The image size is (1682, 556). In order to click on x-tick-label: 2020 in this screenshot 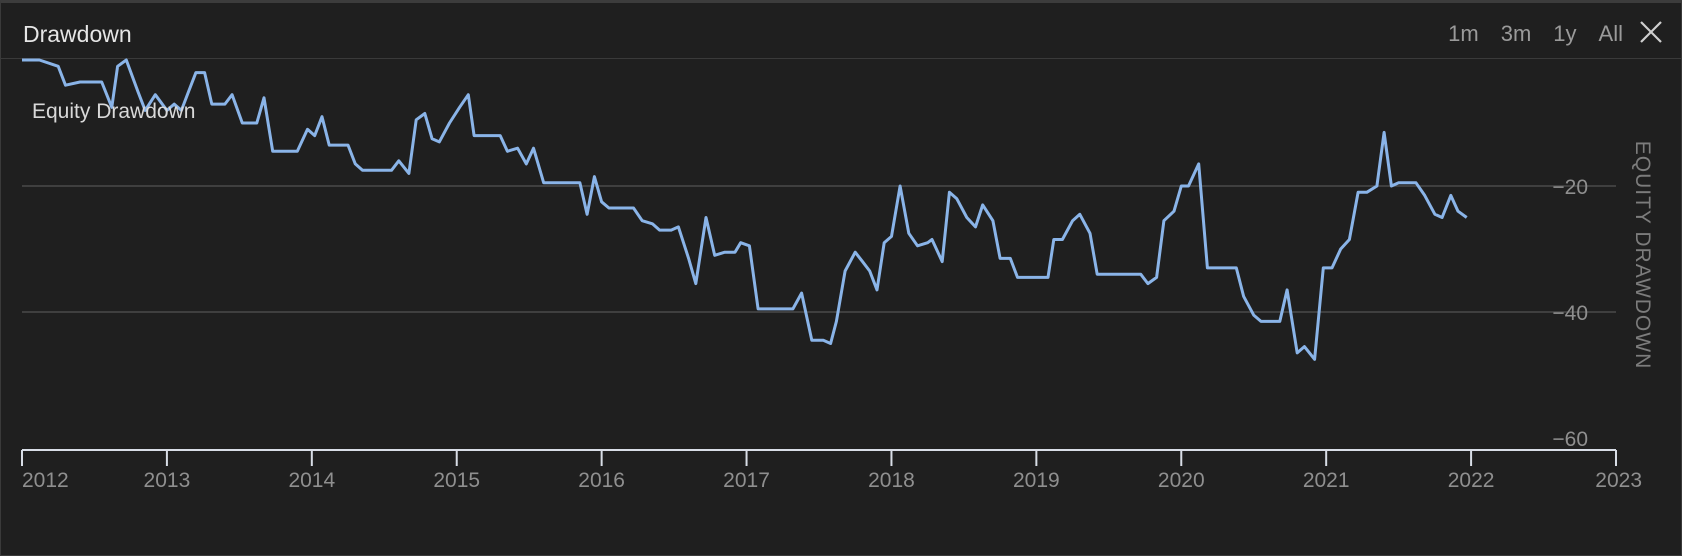, I will do `click(1181, 480)`.